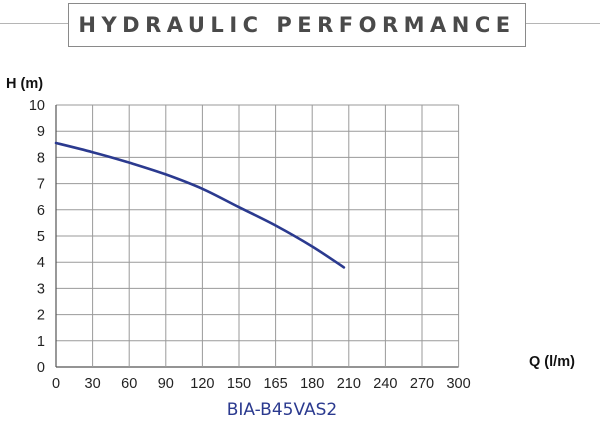 Image resolution: width=600 pixels, height=425 pixels. I want to click on y-axis-label: H (m), so click(24, 84).